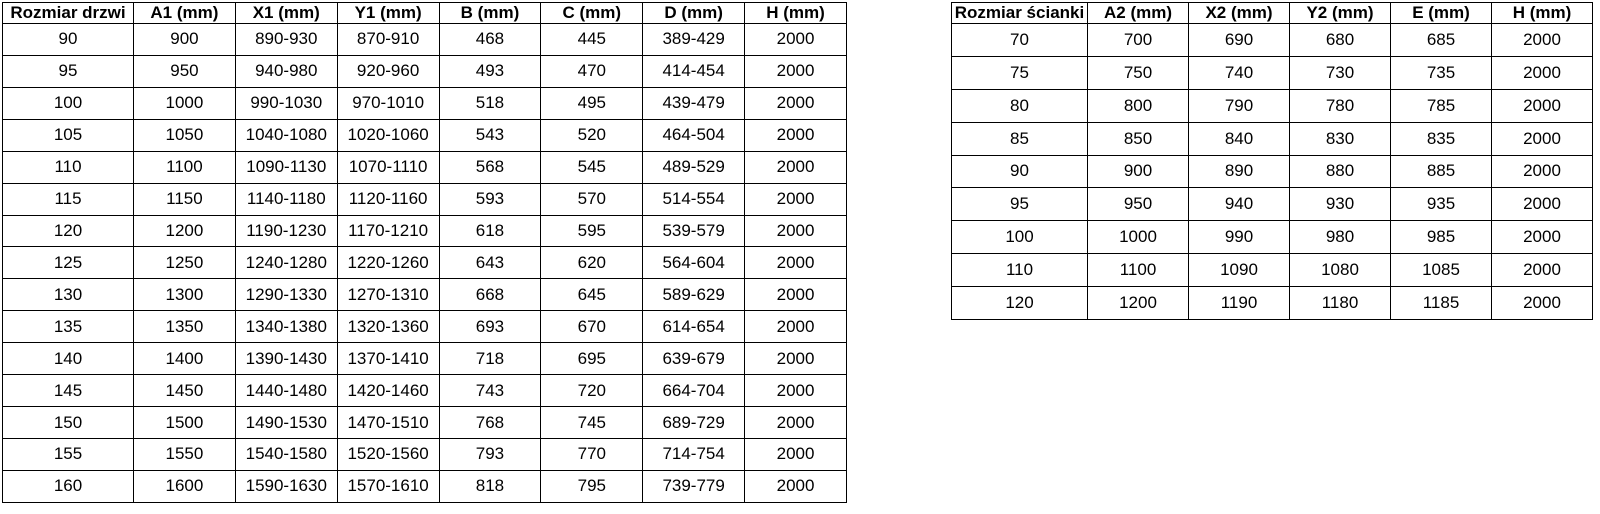  I want to click on table-cell: 1120-1160, so click(388, 199).